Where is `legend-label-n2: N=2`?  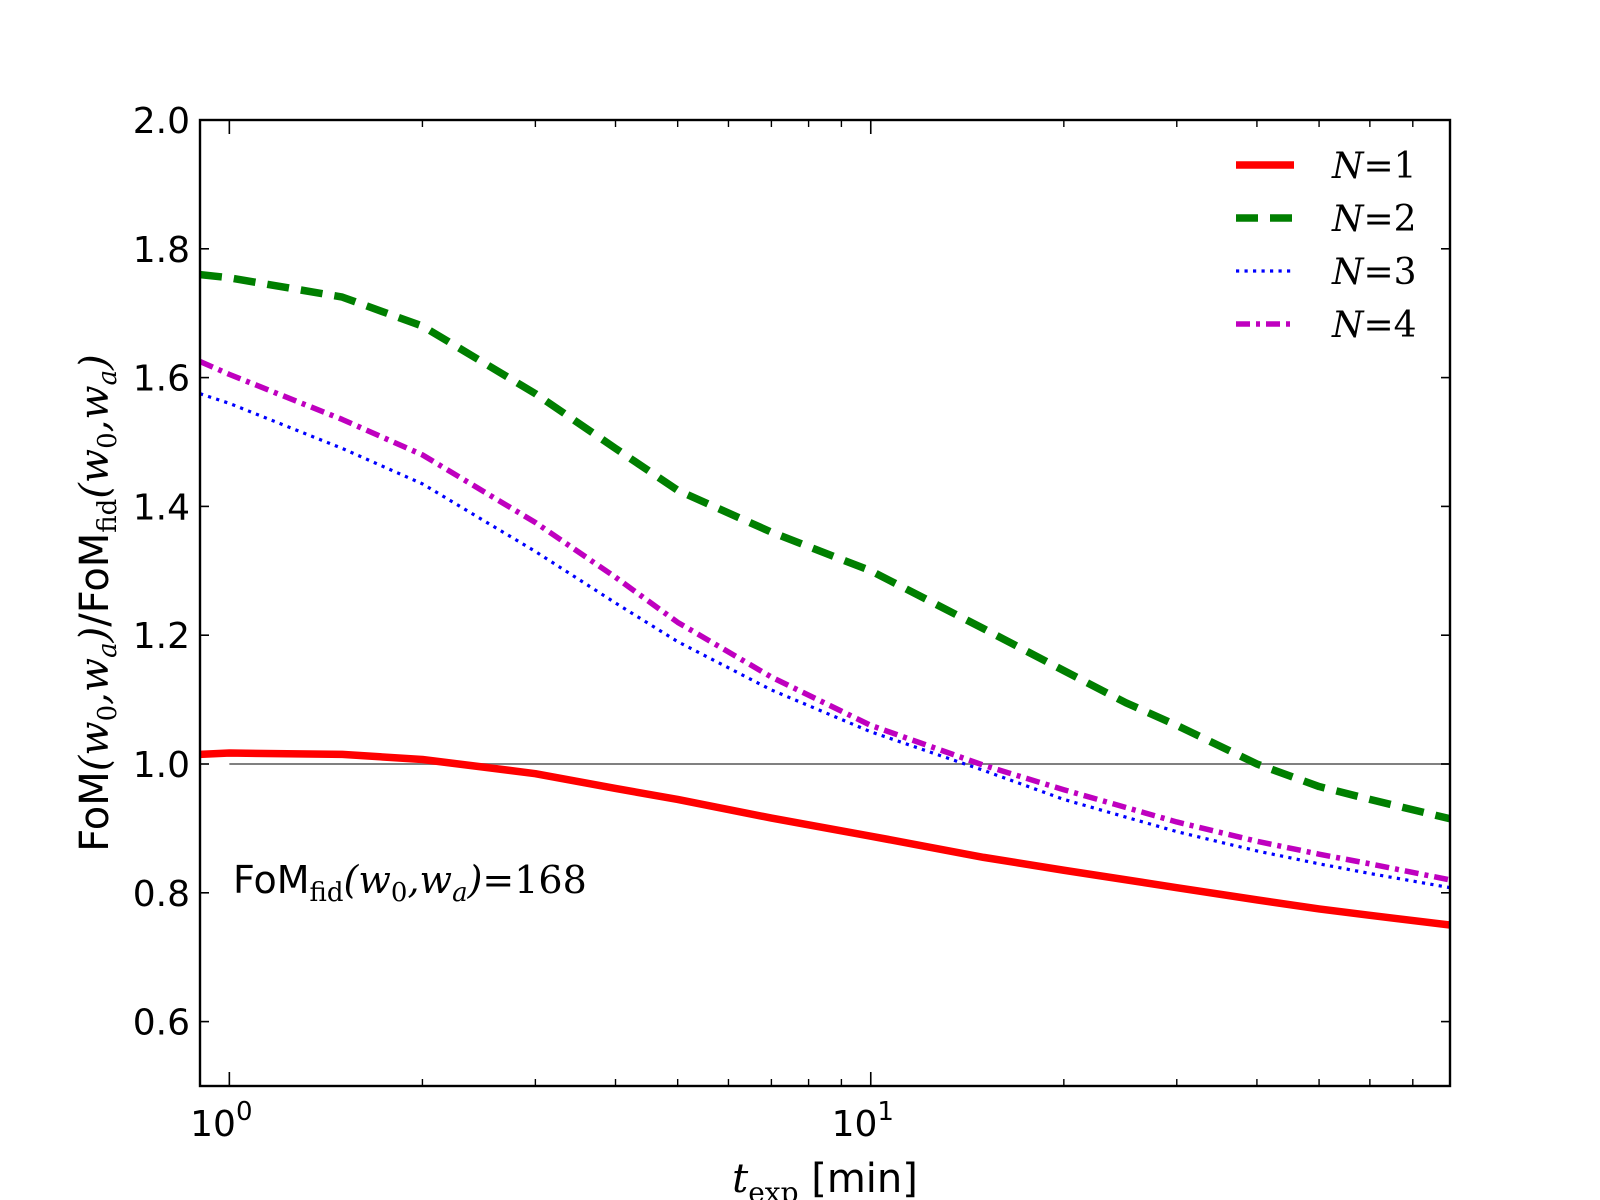 legend-label-n2: N=2 is located at coordinates (1374, 219).